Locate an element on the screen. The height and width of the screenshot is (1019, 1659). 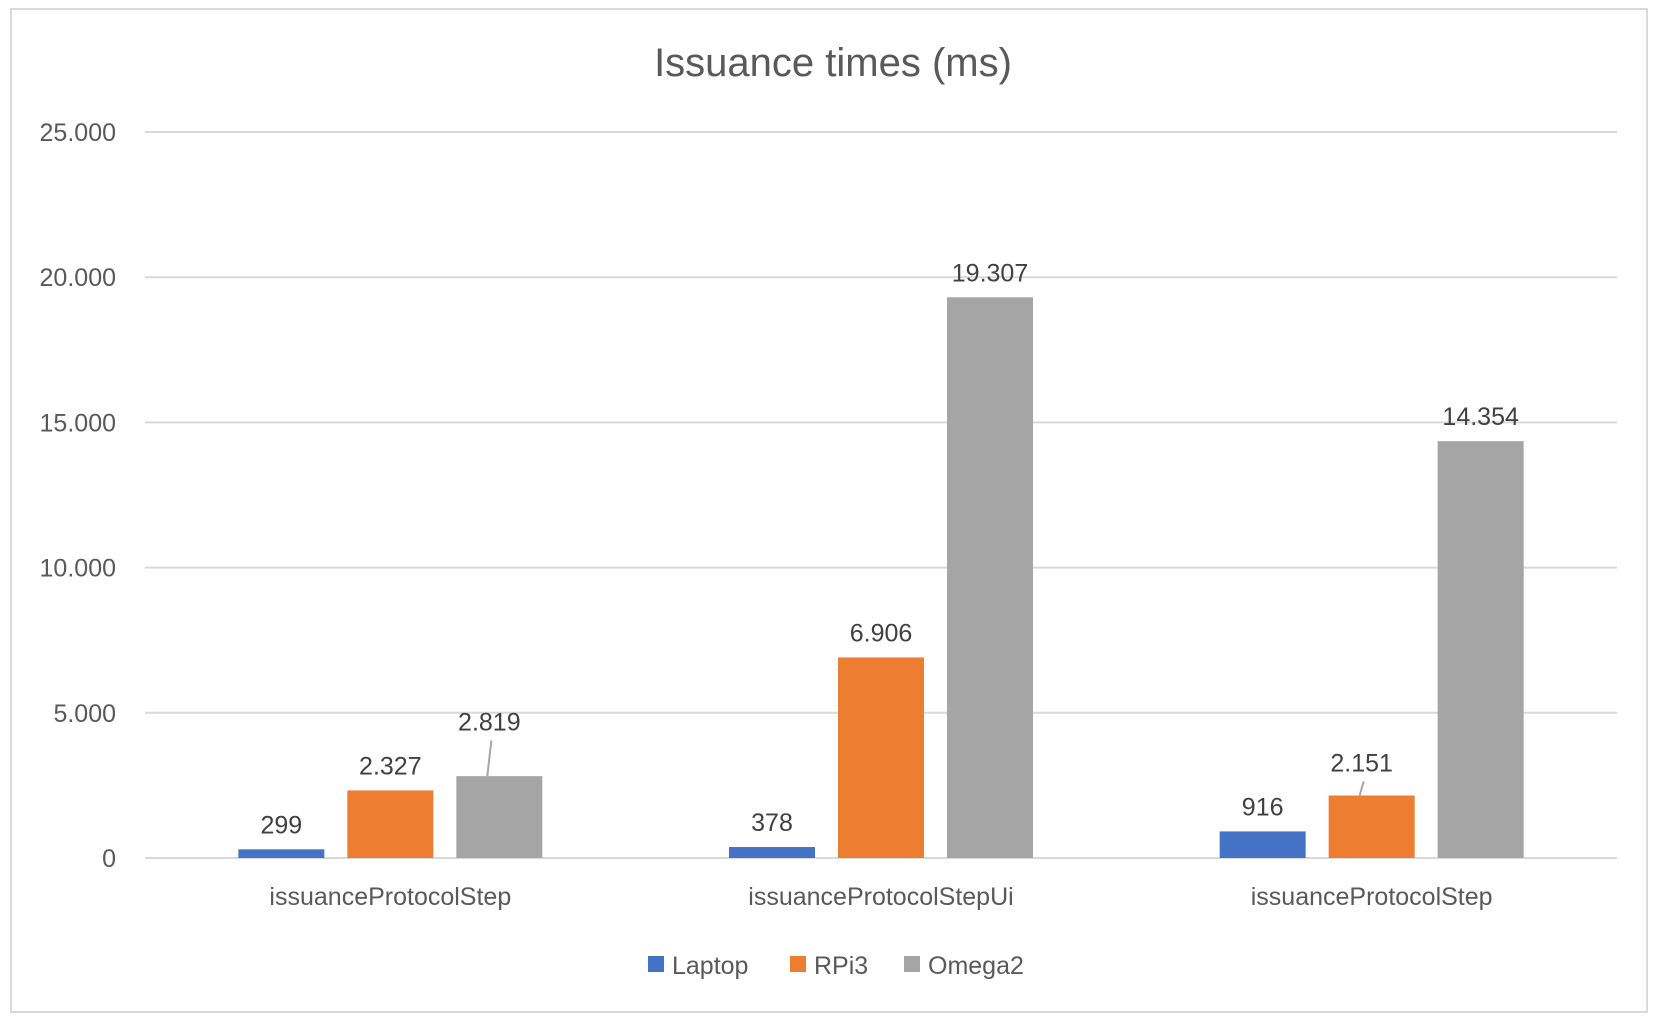
y-tick-label: 0 is located at coordinates (109, 859).